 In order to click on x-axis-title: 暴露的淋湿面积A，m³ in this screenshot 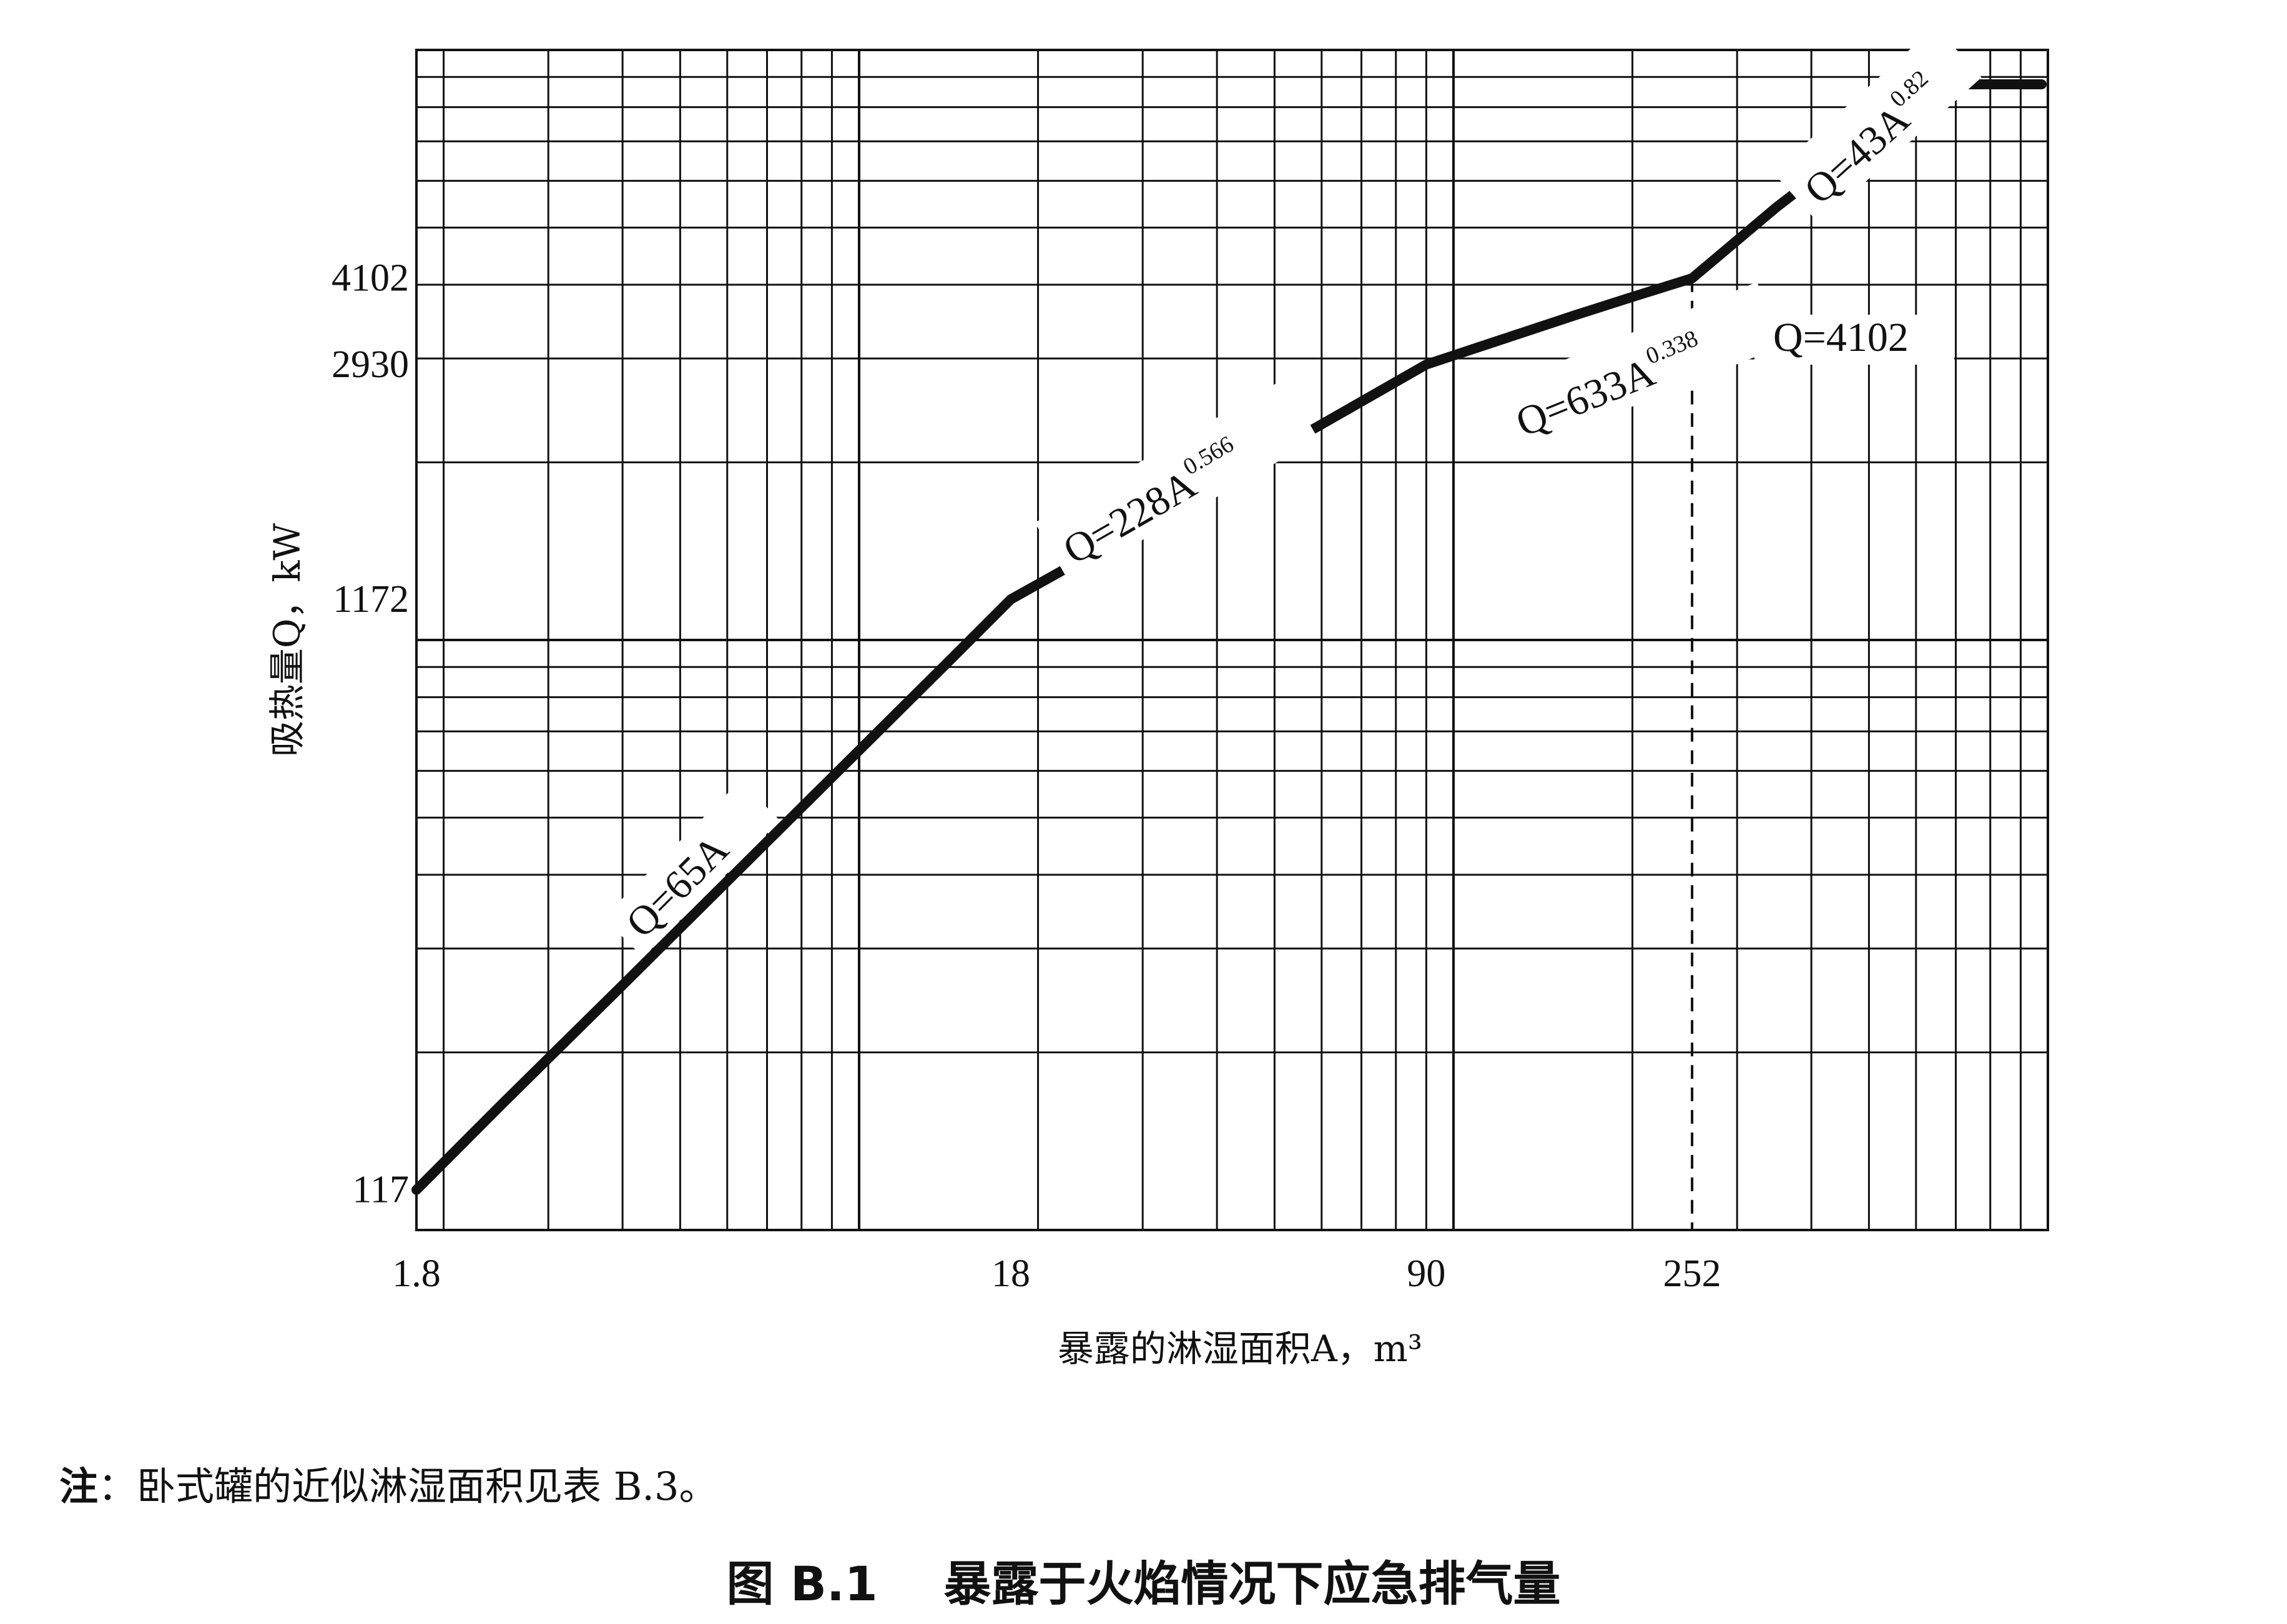, I will do `click(1240, 1348)`.